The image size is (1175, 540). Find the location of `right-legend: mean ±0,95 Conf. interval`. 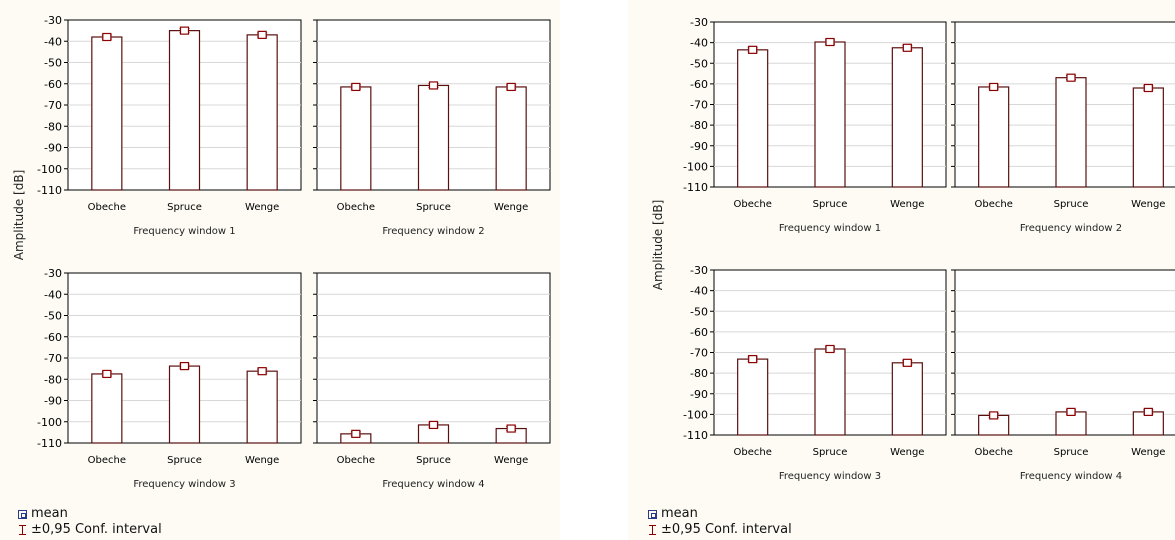

right-legend: mean ±0,95 Conf. interval is located at coordinates (720, 522).